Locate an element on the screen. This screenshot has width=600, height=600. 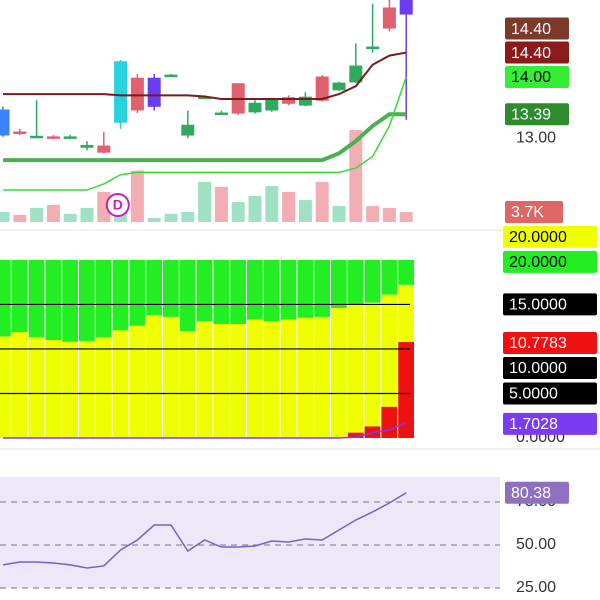
price-badge-label: 10.7783 is located at coordinates (538, 343).